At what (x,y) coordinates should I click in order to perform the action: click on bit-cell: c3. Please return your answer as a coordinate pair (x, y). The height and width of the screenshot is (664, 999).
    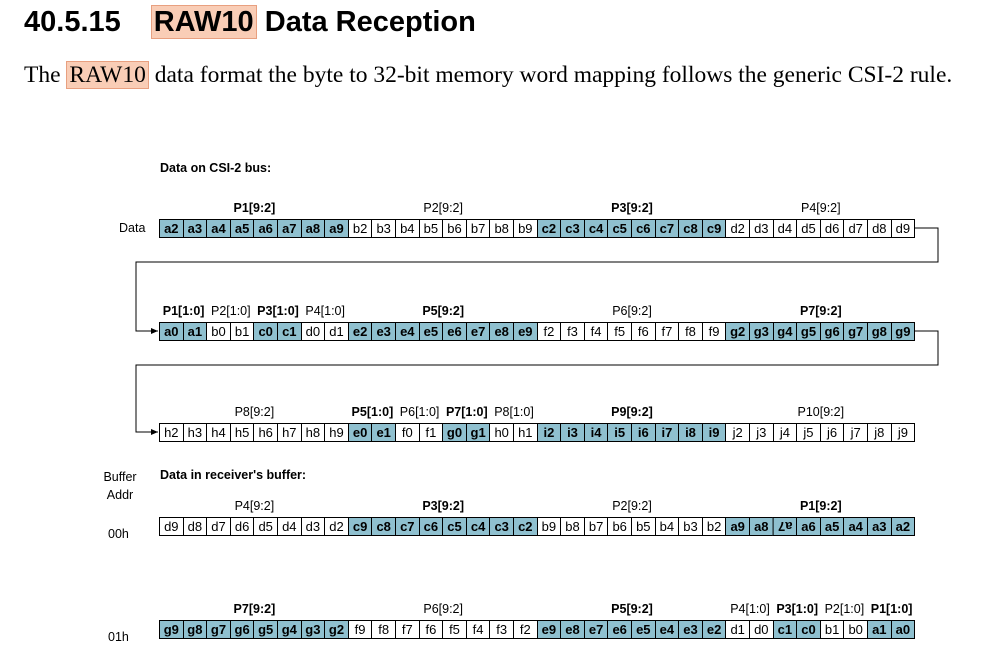
    Looking at the image, I should click on (572, 228).